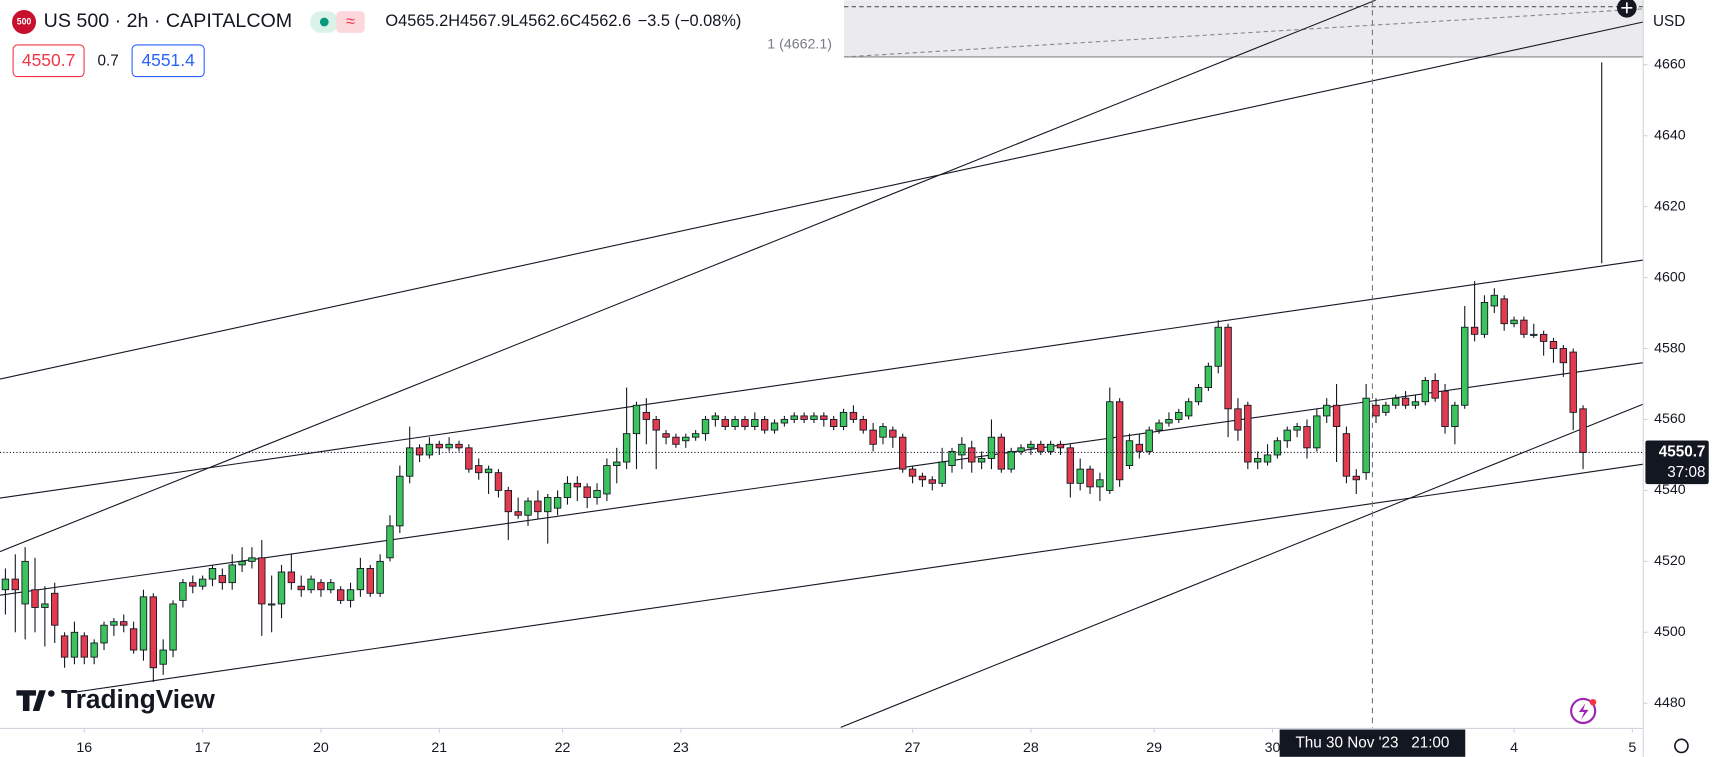 The height and width of the screenshot is (757, 1712). I want to click on x-tick-label: 5, so click(1632, 748).